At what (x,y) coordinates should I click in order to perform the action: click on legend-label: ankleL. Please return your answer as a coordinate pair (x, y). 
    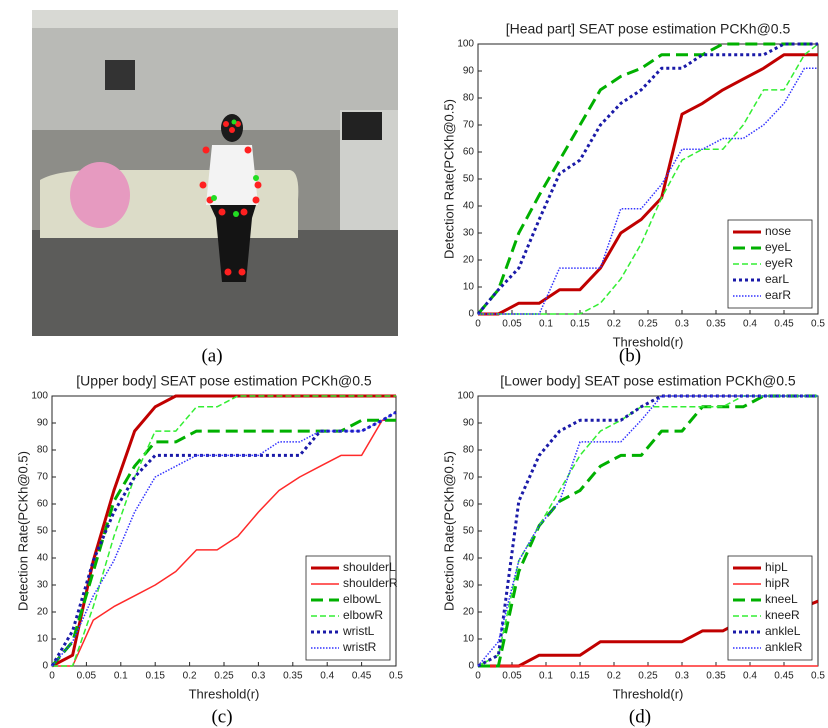
    Looking at the image, I should click on (783, 631).